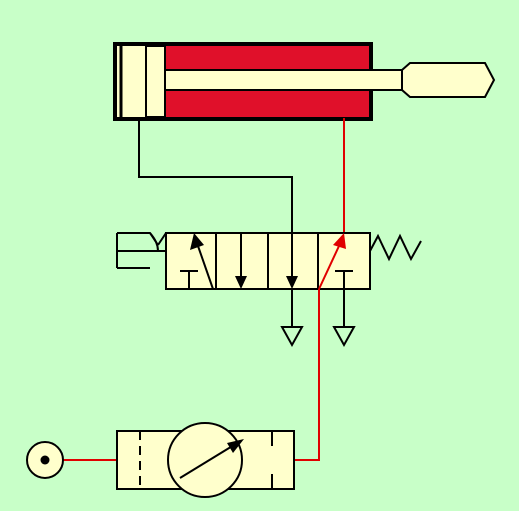 The width and height of the screenshot is (519, 511). I want to click on push-button-actuator, so click(141, 250).